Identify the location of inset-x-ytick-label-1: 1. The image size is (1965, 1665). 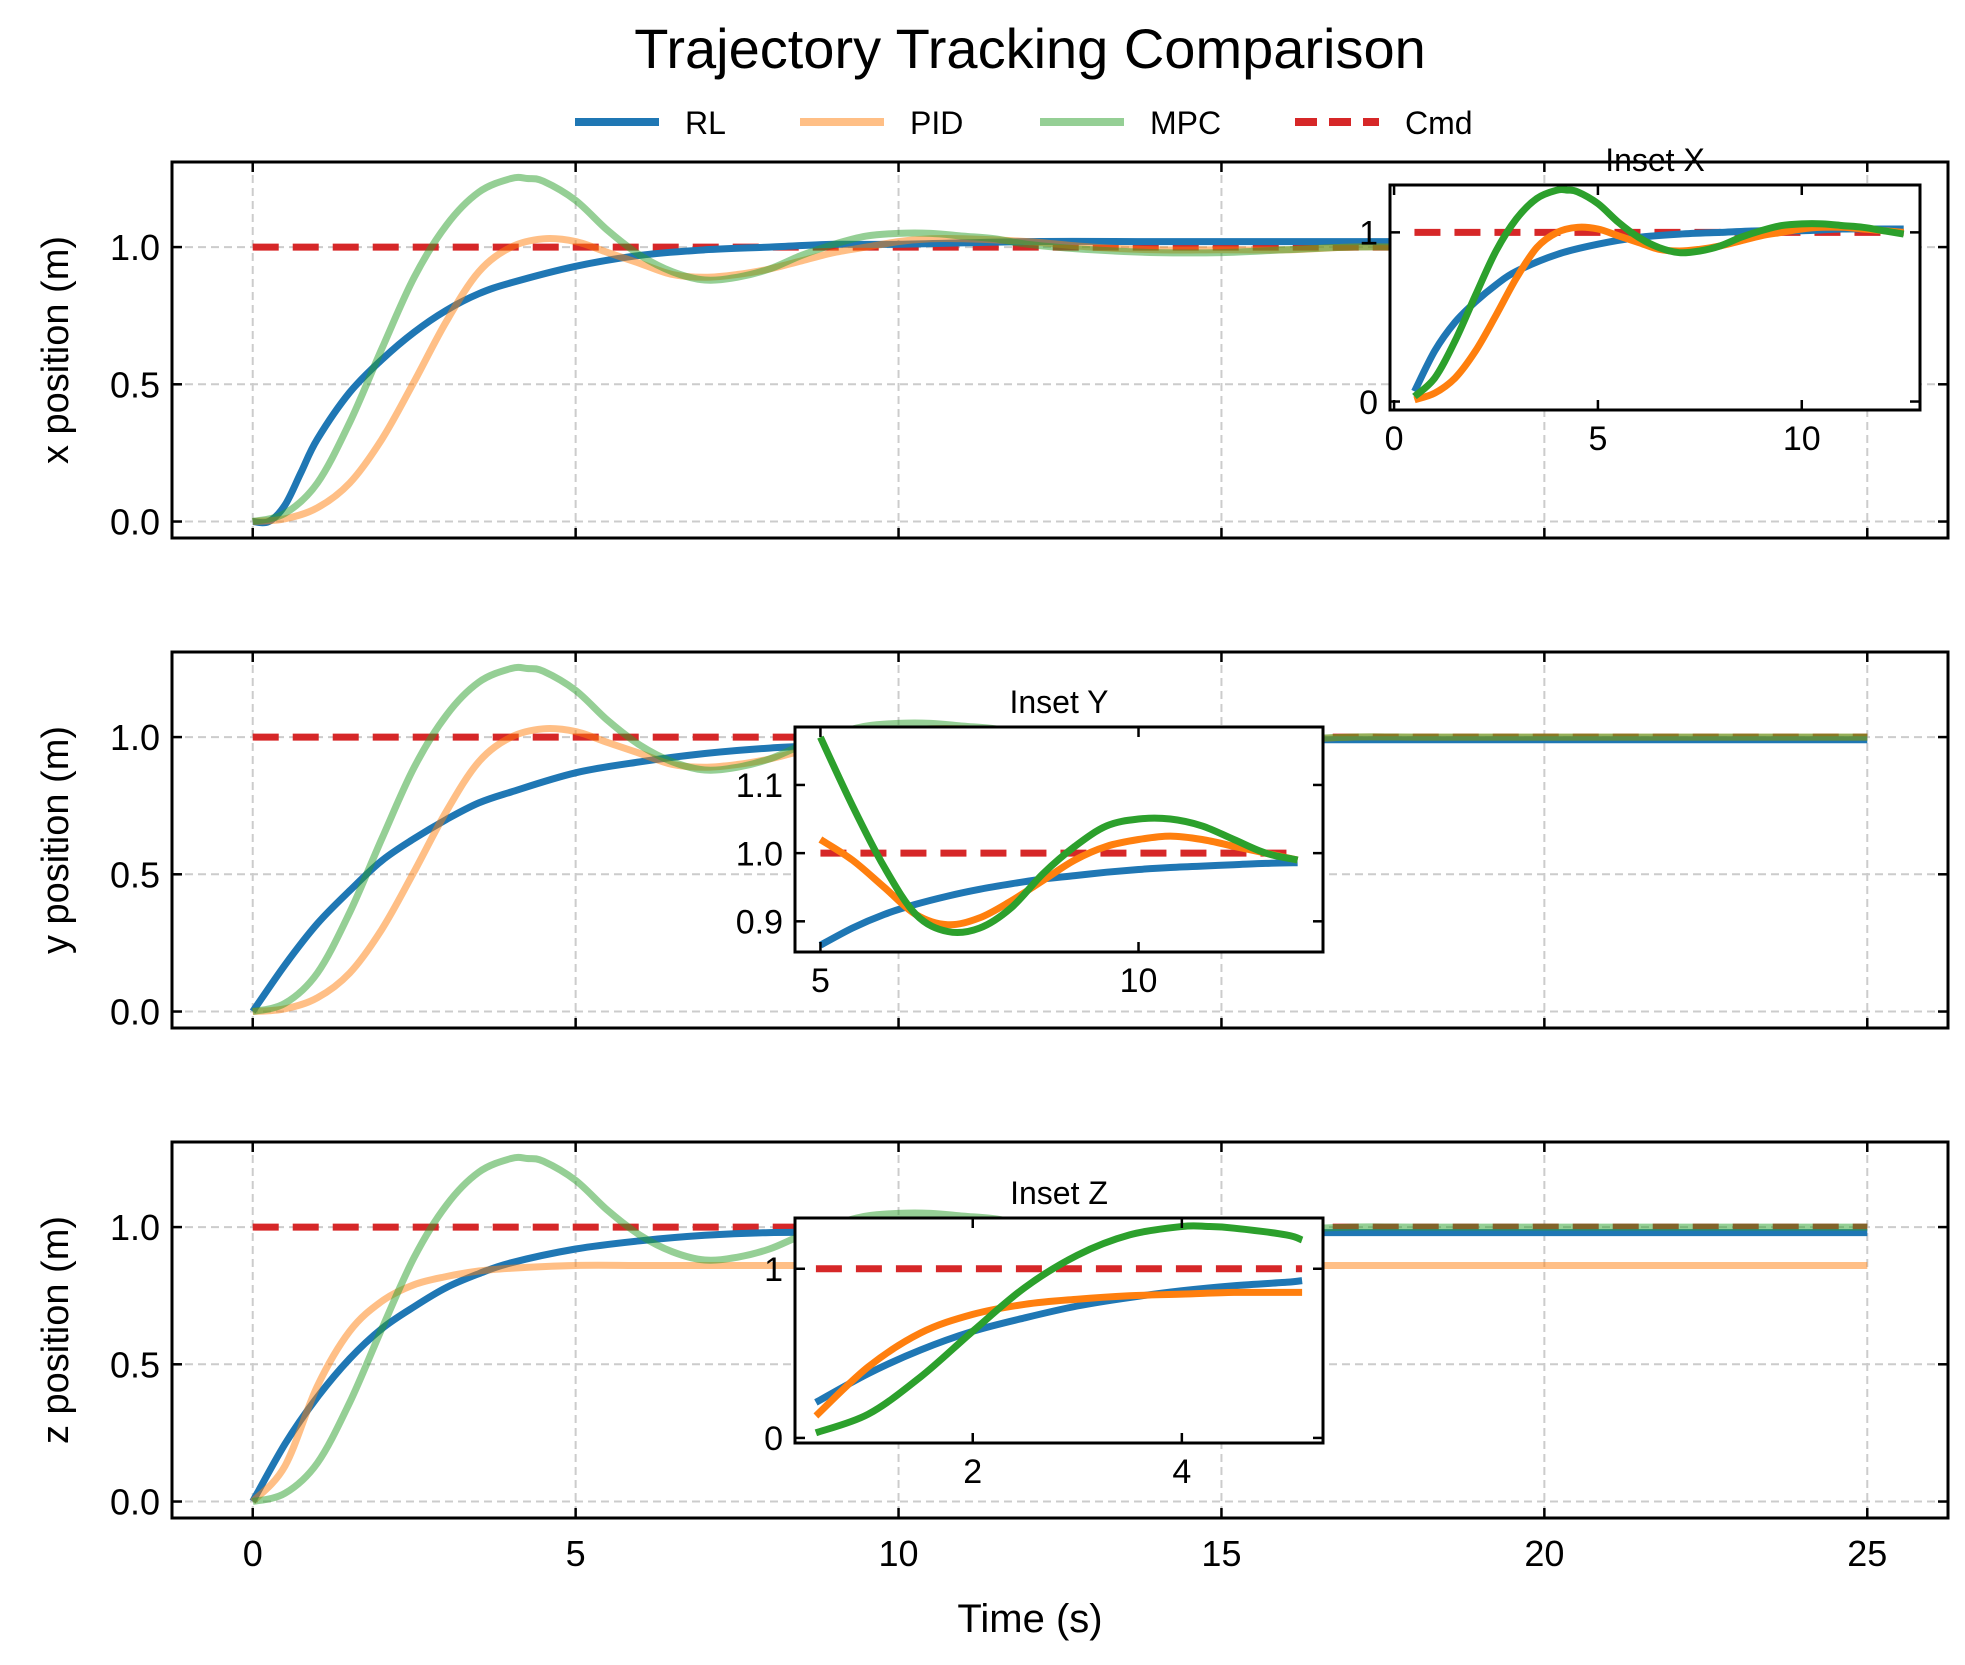
(1368, 234).